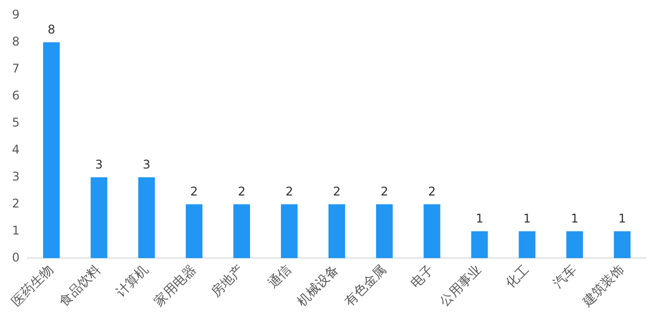 This screenshot has height=314, width=656. What do you see at coordinates (366, 286) in the screenshot?
I see `x-tick-label: 有色金属` at bounding box center [366, 286].